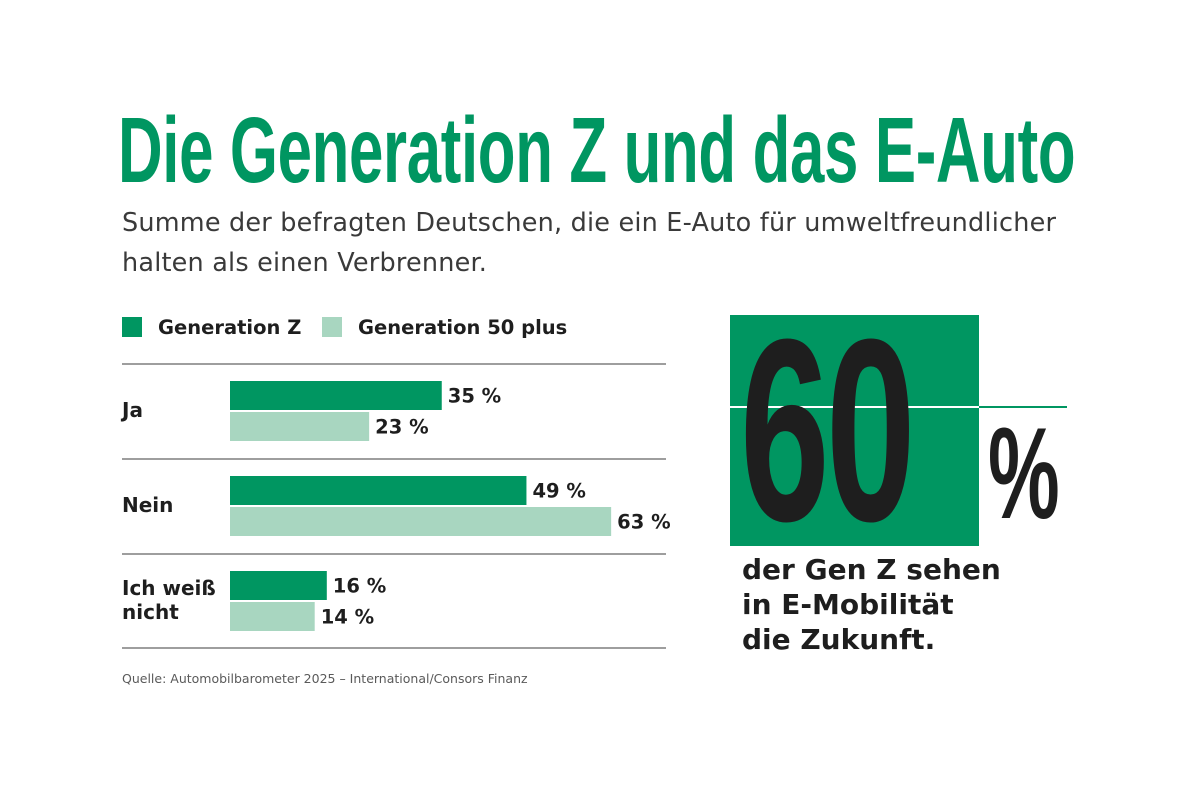  I want to click on legend-label-generation-50-plus: Generation 50 plus, so click(463, 327).